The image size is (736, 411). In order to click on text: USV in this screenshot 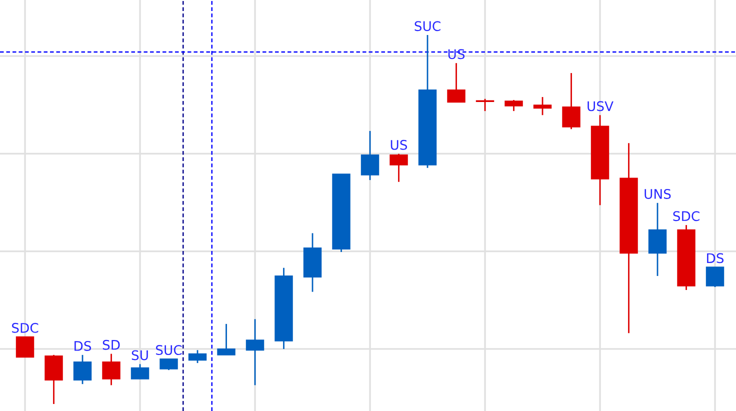, I will do `click(601, 106)`.